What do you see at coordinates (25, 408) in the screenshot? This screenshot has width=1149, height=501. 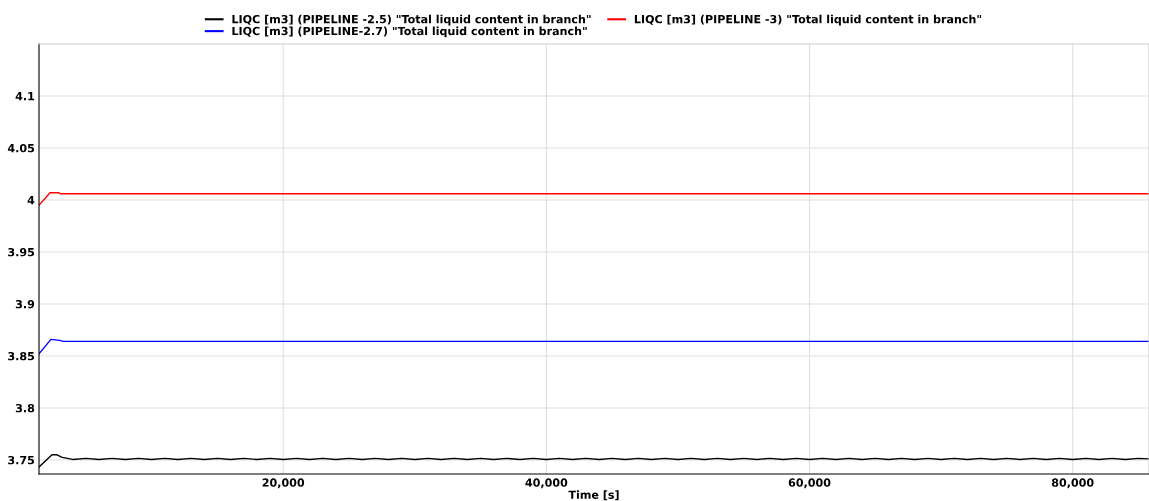 I see `y-tick-label: 3.8` at bounding box center [25, 408].